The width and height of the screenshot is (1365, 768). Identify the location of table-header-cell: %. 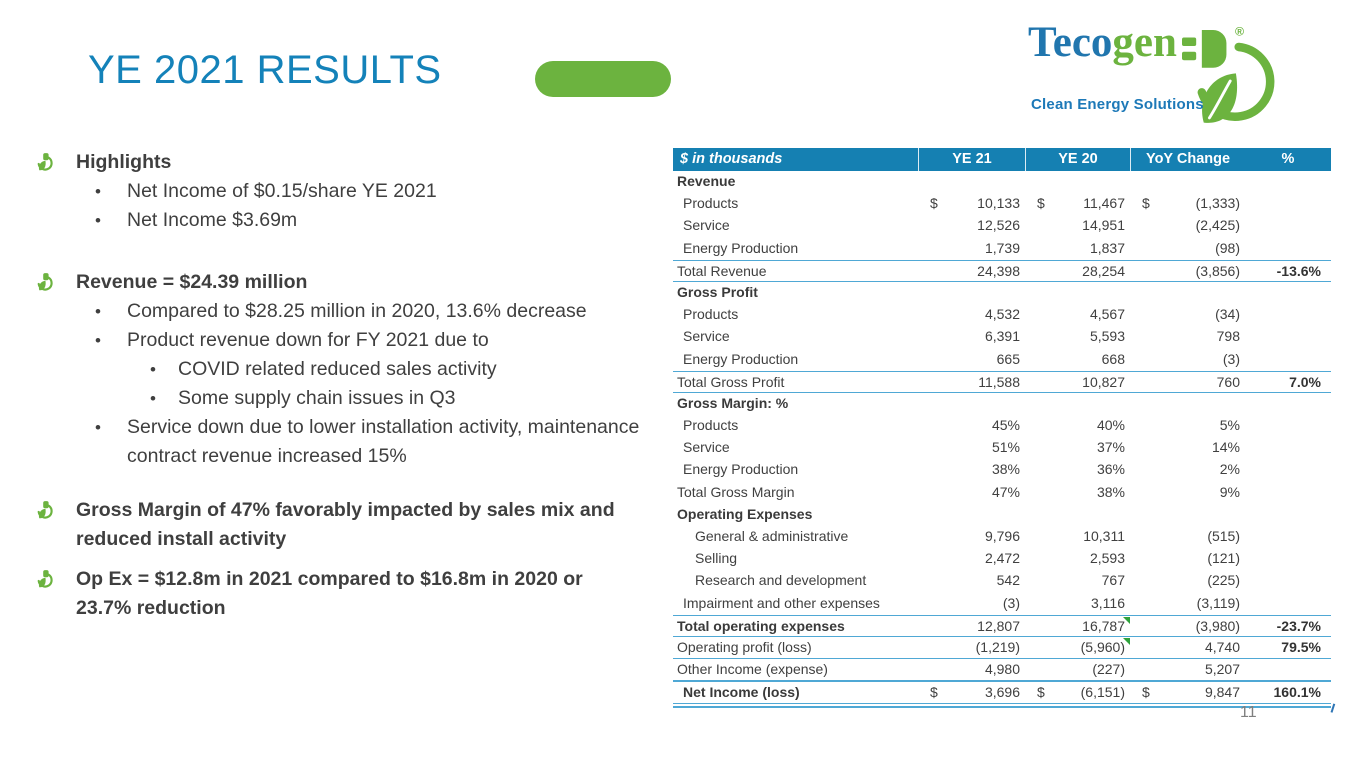
(1288, 159).